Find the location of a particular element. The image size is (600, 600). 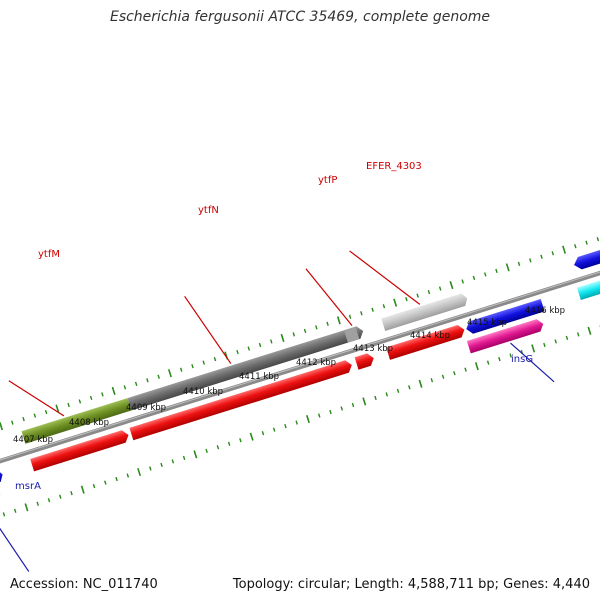

tick-label: 4414 kbp is located at coordinates (430, 336).